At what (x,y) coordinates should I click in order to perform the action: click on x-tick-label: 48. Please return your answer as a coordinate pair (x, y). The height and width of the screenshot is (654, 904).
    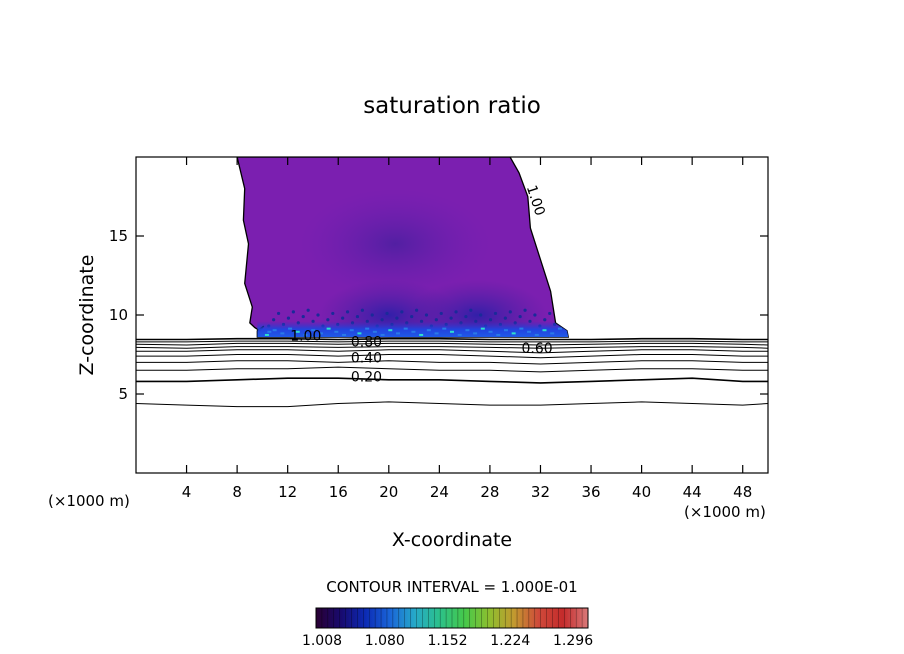
    Looking at the image, I should click on (742, 492).